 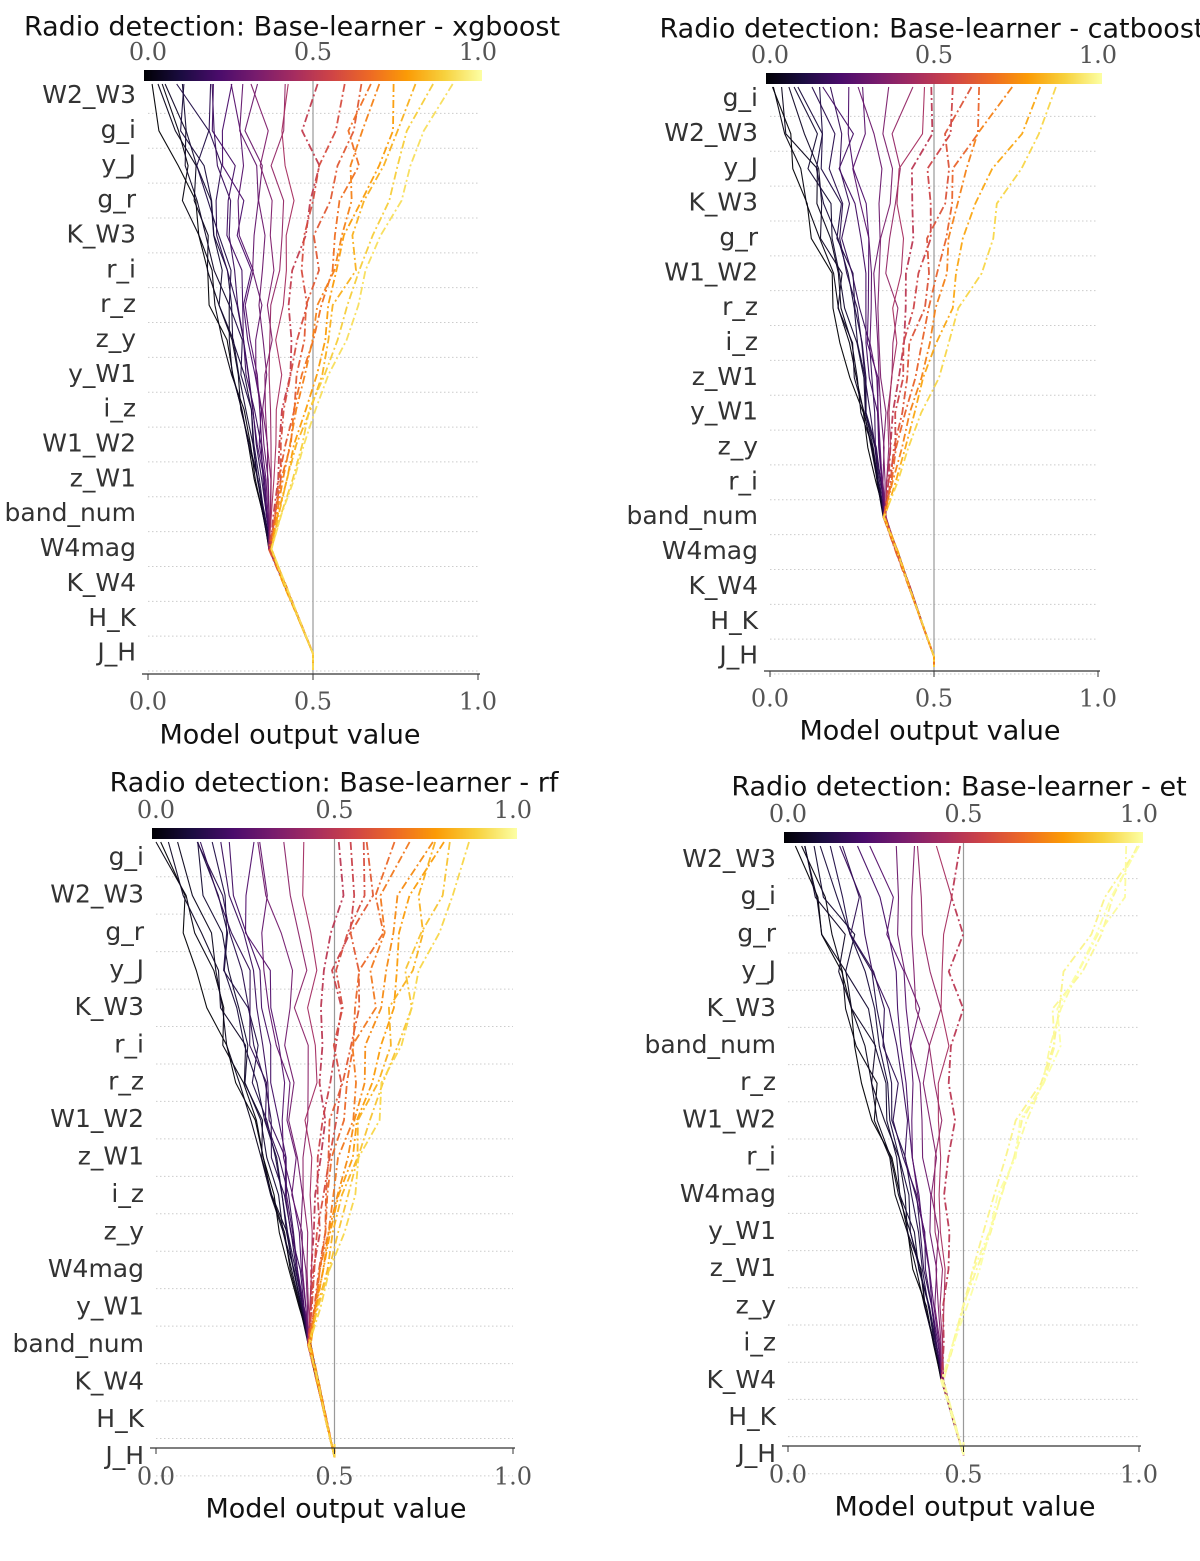 What do you see at coordinates (124, 931) in the screenshot?
I see `feature-label: g_r` at bounding box center [124, 931].